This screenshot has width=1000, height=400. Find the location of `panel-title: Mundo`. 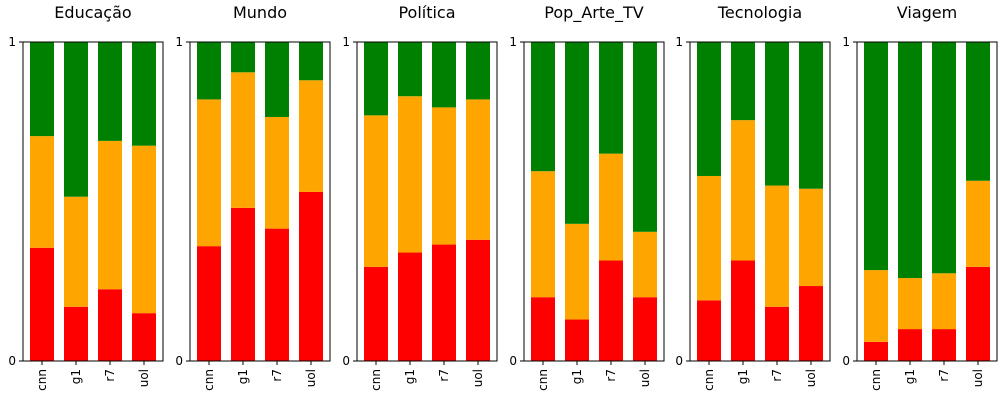

panel-title: Mundo is located at coordinates (260, 12).